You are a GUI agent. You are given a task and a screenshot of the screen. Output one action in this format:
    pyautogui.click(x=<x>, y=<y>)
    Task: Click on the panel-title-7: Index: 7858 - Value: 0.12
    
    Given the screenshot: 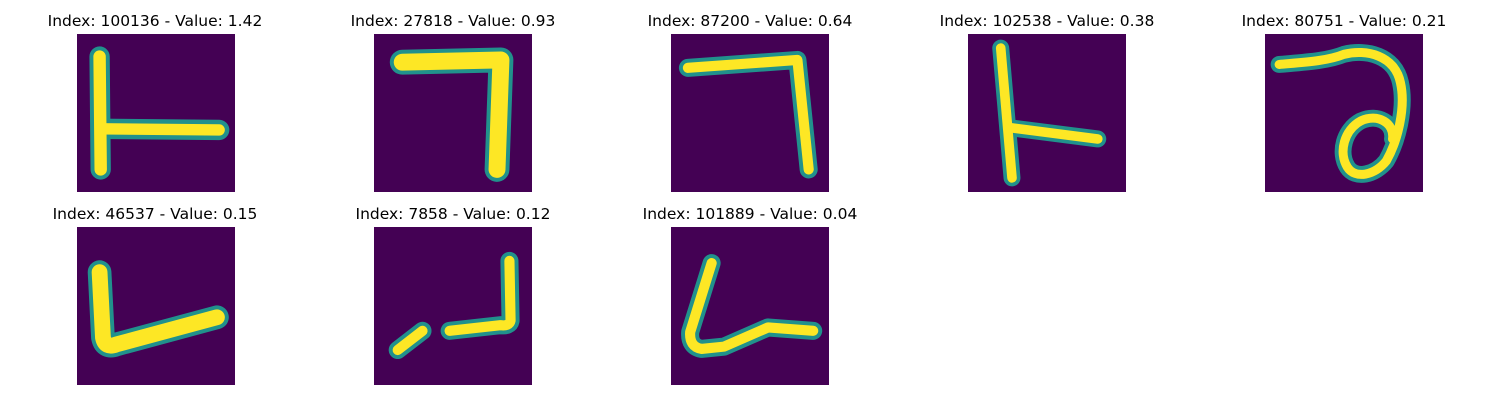 What is the action you would take?
    pyautogui.click(x=453, y=214)
    